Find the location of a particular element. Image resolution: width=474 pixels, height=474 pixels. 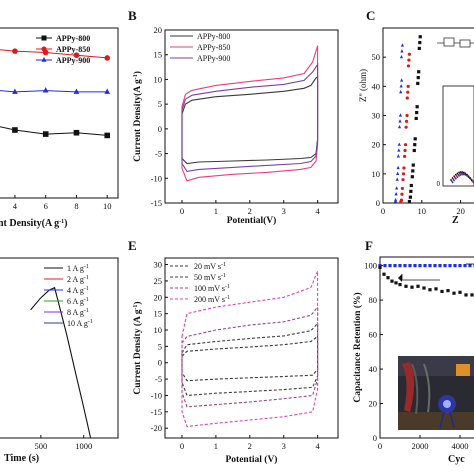

y-axis-label: Current Density (A g-1) is located at coordinates (137, 347).